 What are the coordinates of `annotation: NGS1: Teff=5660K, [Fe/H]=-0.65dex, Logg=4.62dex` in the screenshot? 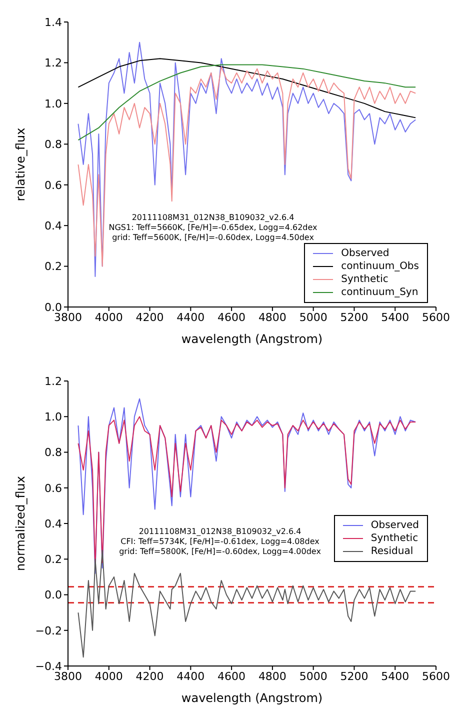 It's located at (213, 228).